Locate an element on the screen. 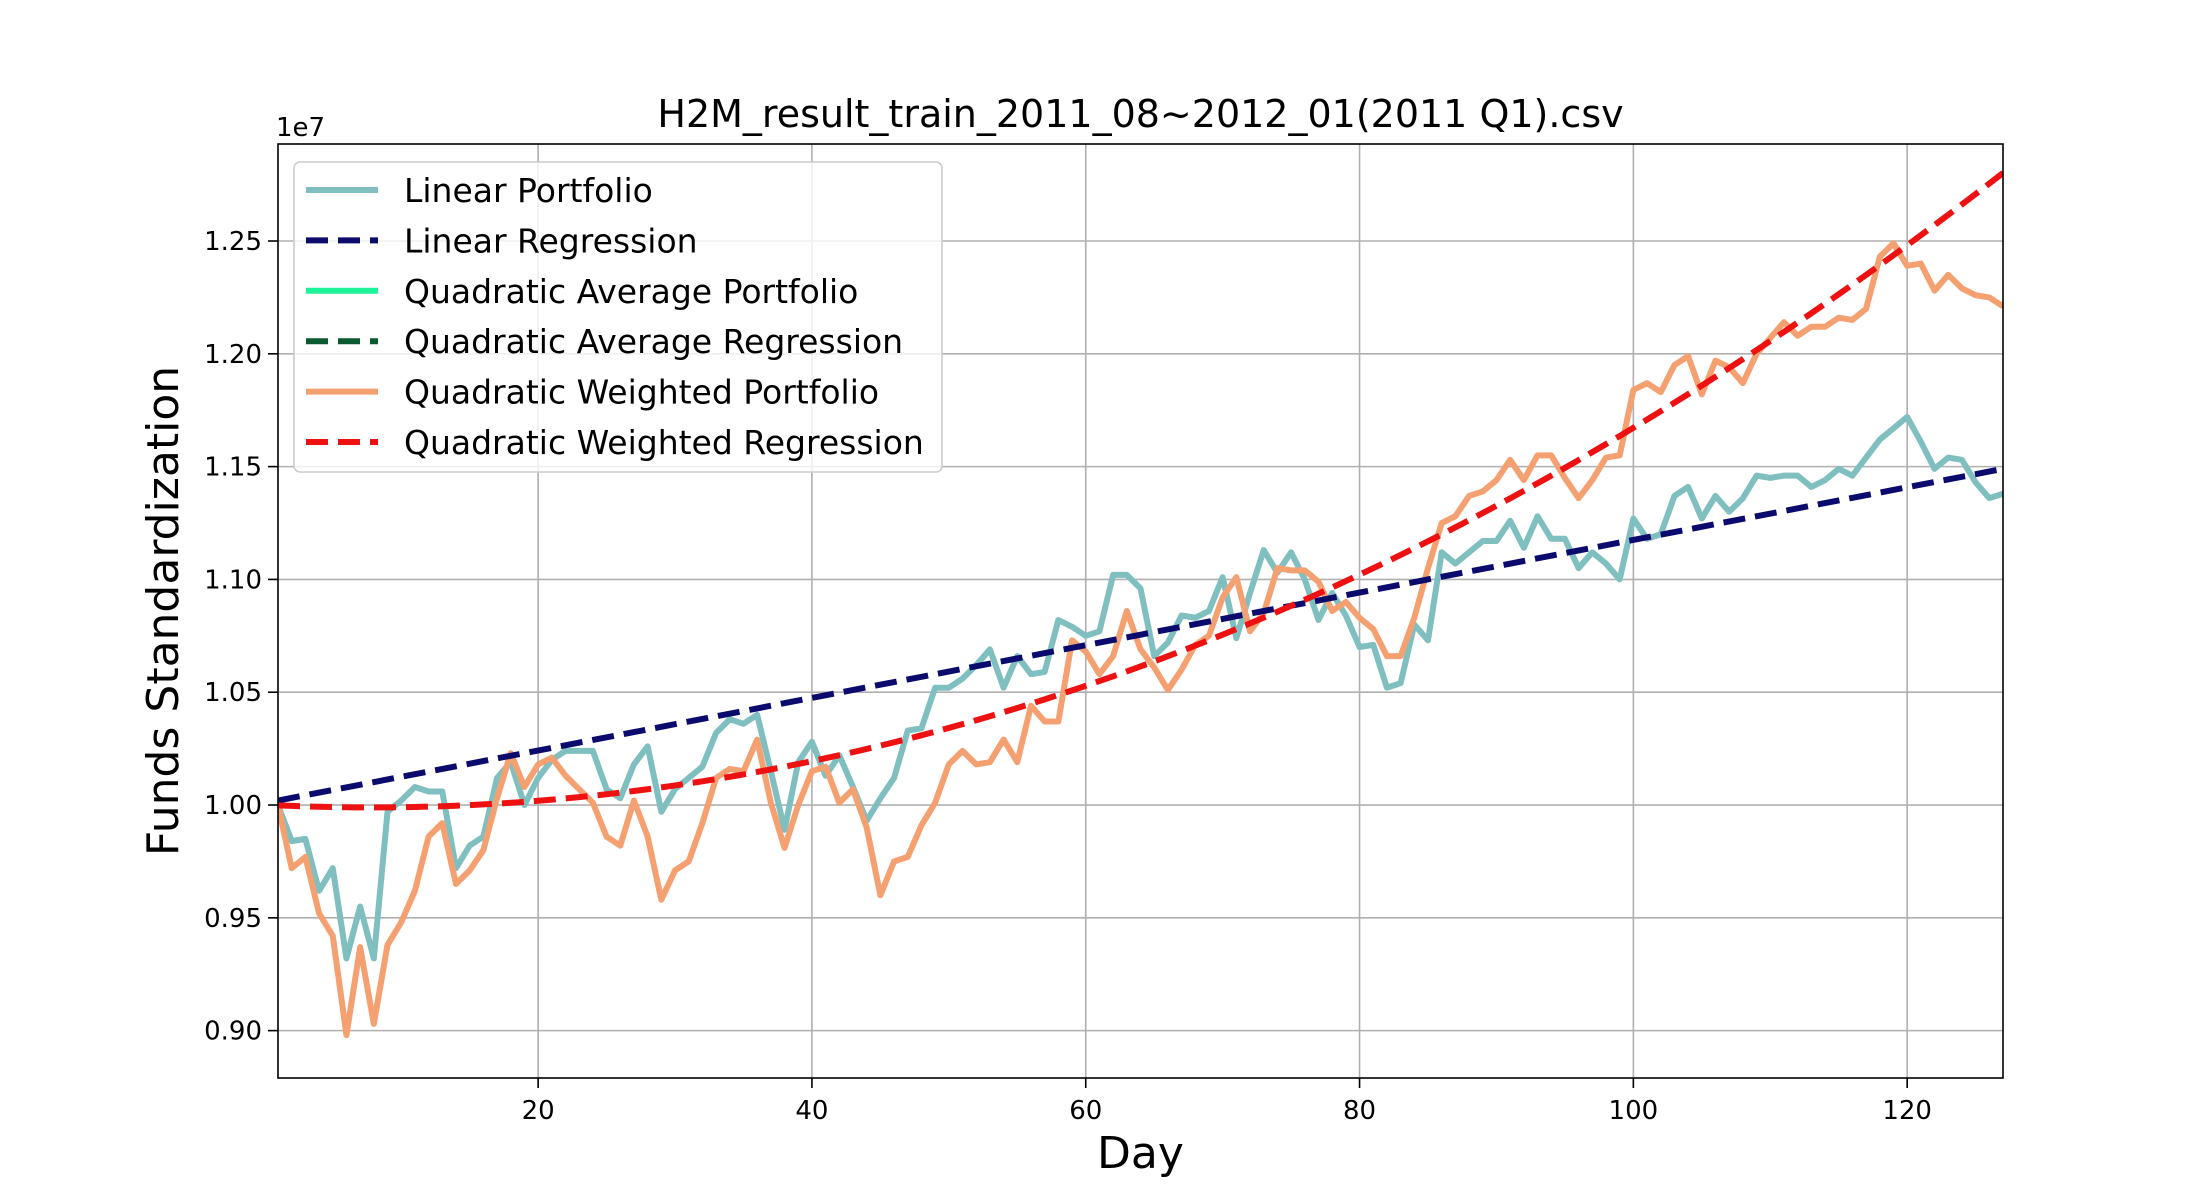 The image size is (2200, 1200). y-tick-label: 1.20 is located at coordinates (233, 355).